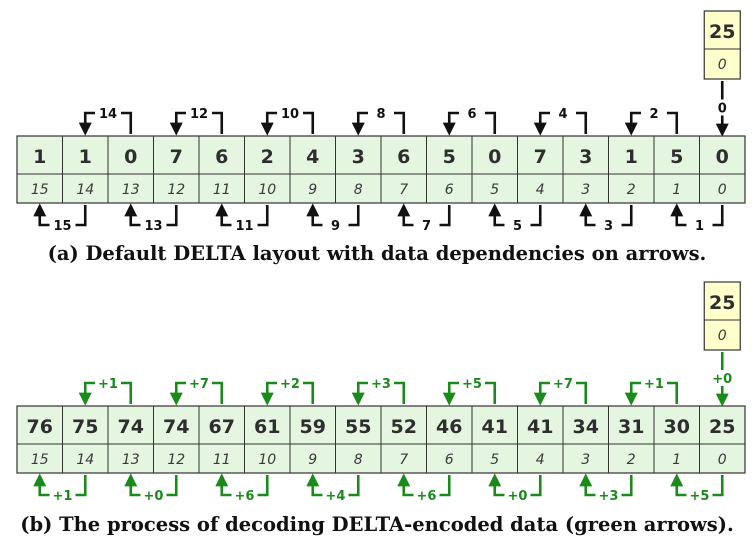 Image resolution: width=755 pixels, height=539 pixels. Describe the element at coordinates (267, 190) in the screenshot. I see `cell-index: 10` at that location.